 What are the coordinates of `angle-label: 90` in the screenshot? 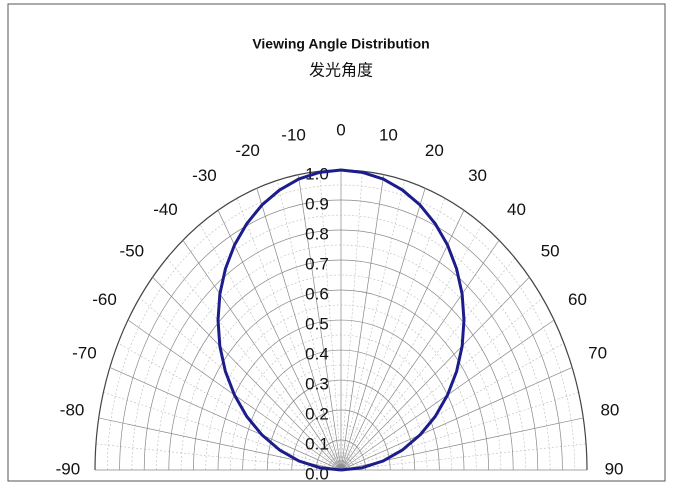 It's located at (614, 468).